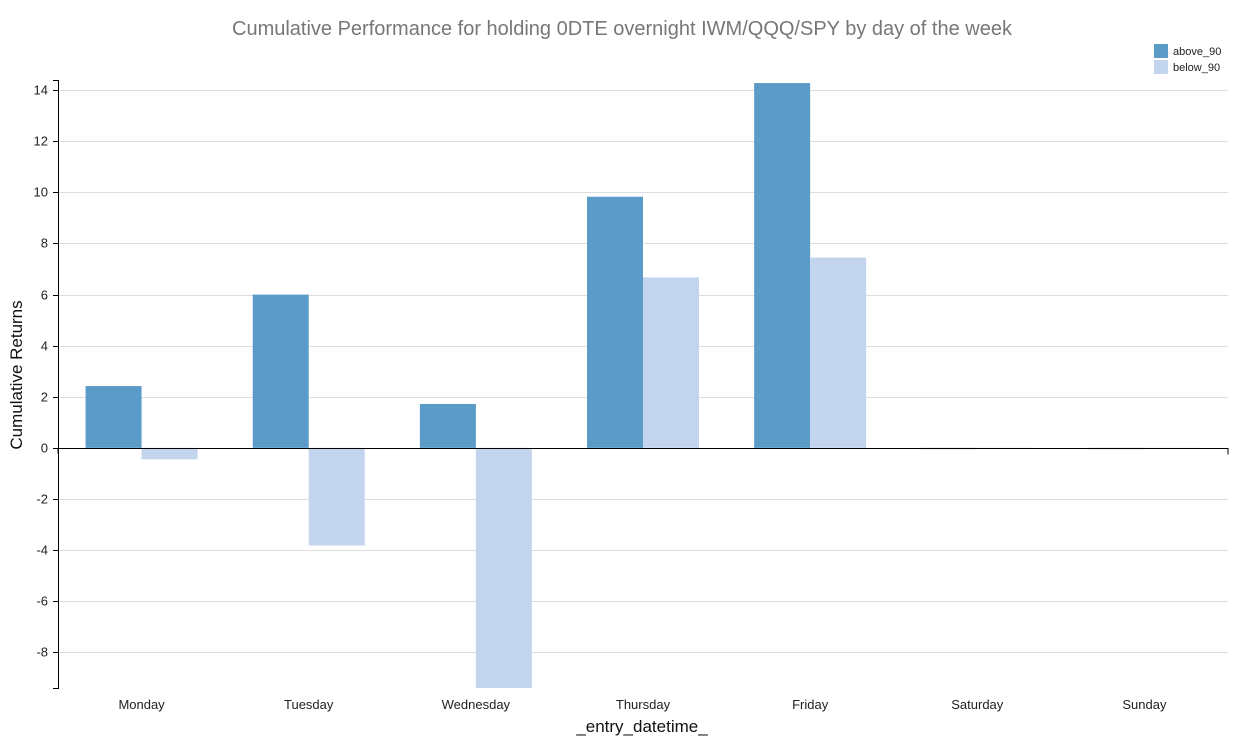  I want to click on bar-below_90-monday, so click(169, 453).